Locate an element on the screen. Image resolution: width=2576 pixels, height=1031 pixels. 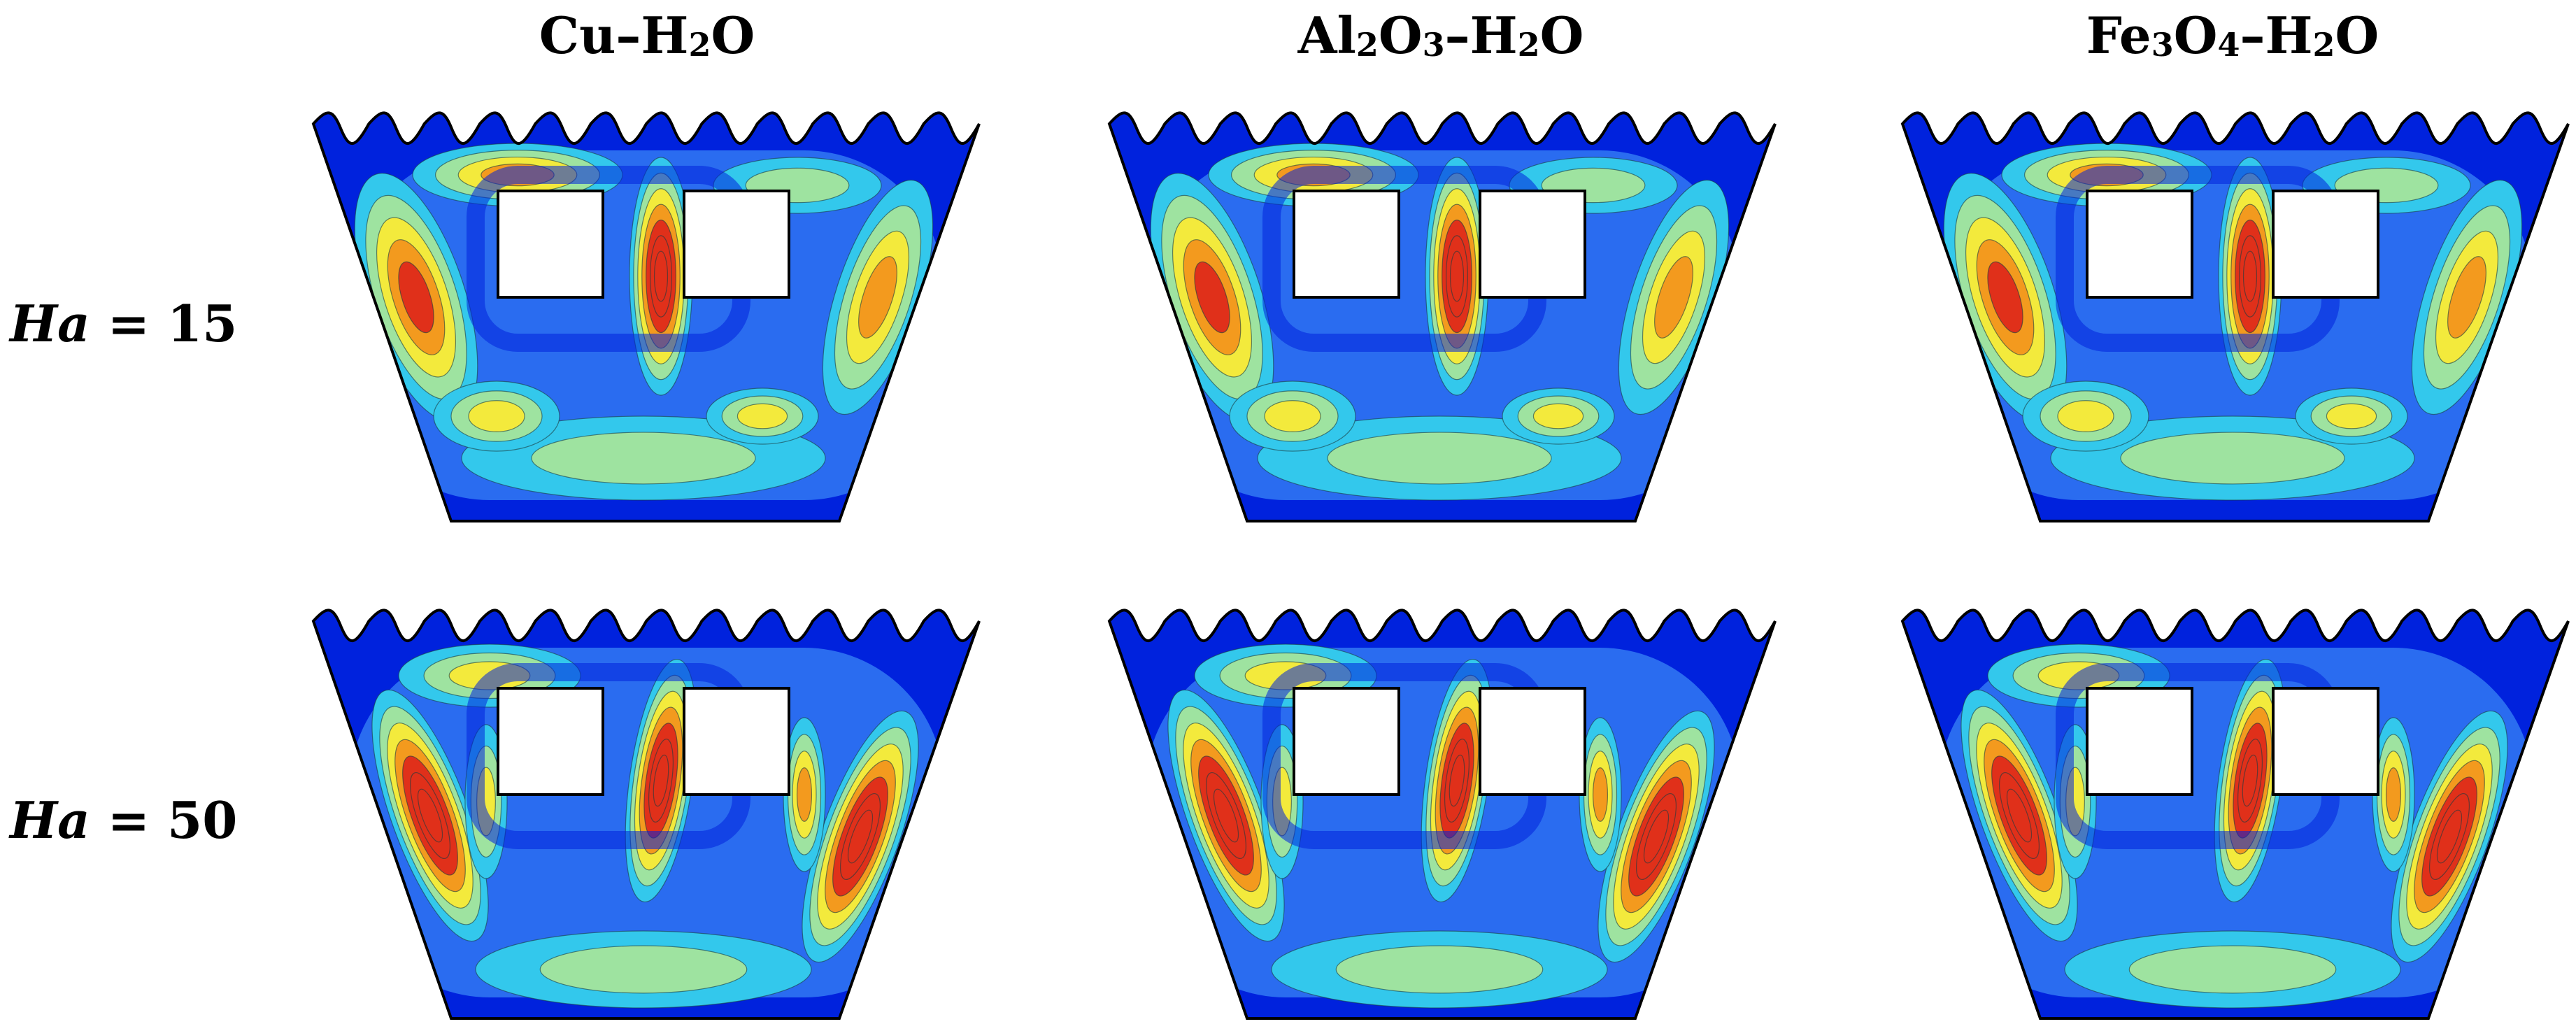
row-label-ha-50: Ha = 50 is located at coordinates (123, 820).